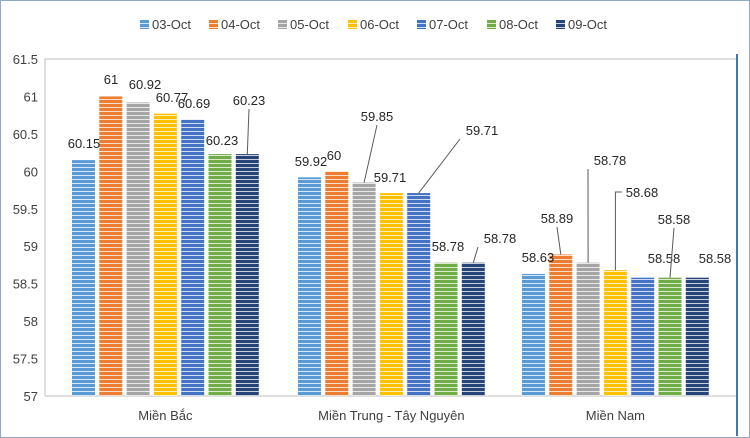 The height and width of the screenshot is (438, 750). Describe the element at coordinates (538, 257) in the screenshot. I see `data-label: 58.63` at that location.